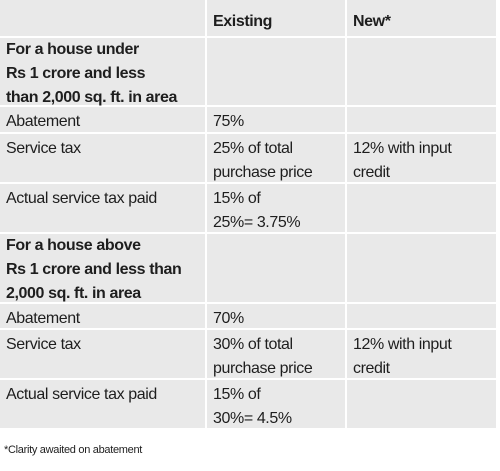 The width and height of the screenshot is (500, 471). I want to click on table-cell: 75%, so click(277, 120).